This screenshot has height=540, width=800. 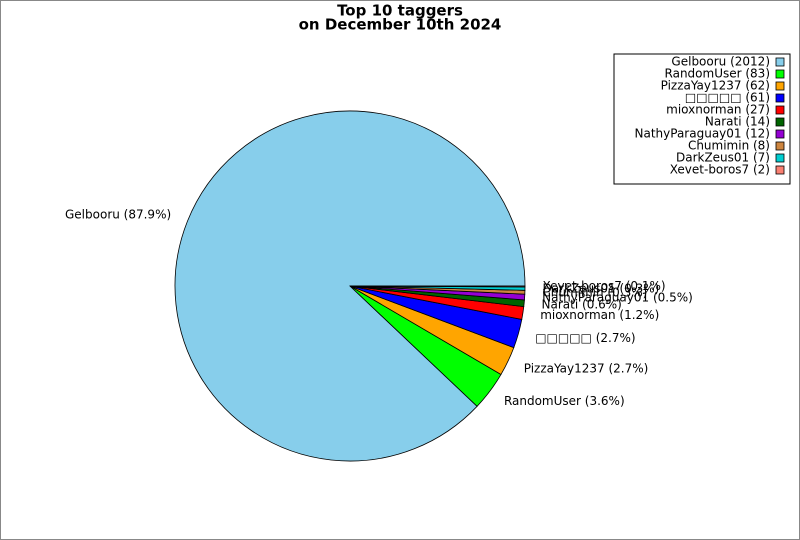 What do you see at coordinates (437, 286) in the screenshot?
I see `pie-slice` at bounding box center [437, 286].